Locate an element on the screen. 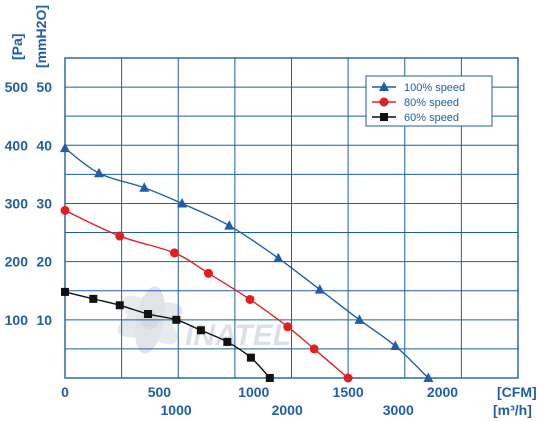 The height and width of the screenshot is (421, 538). x-tick-label-m3h: 1000 is located at coordinates (176, 410).